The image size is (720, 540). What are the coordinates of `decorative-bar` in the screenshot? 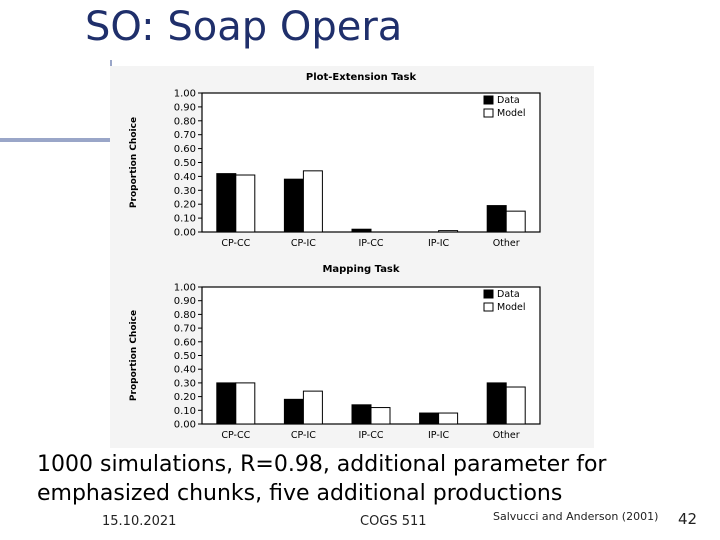 It's located at (55, 140).